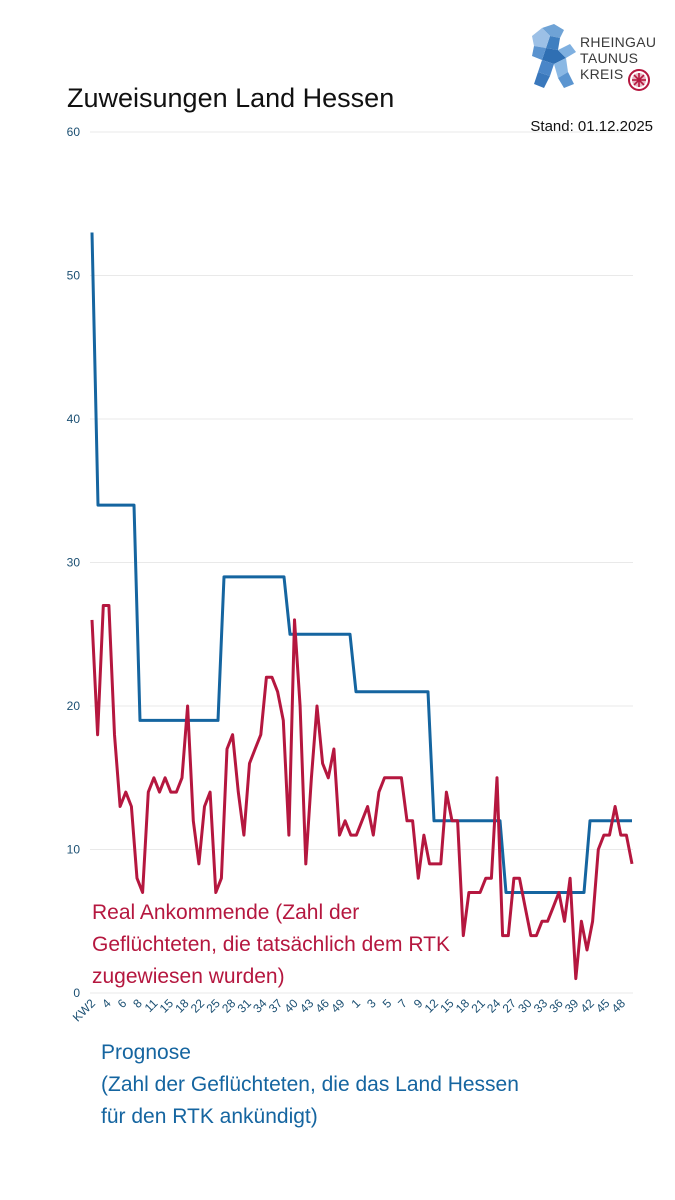 The image size is (675, 1200). I want to click on y-tick-label: 60, so click(74, 132).